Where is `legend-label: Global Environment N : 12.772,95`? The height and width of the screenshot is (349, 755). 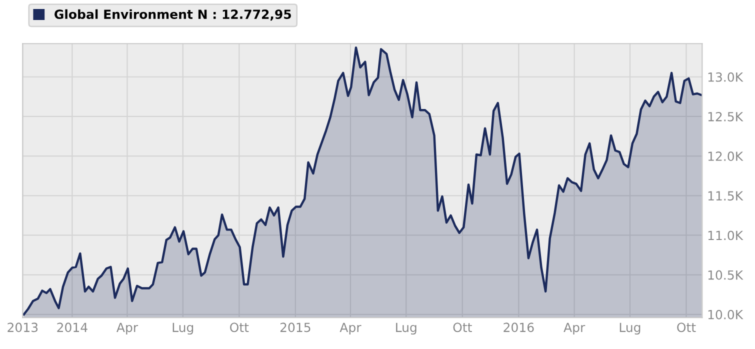
legend-label: Global Environment N : 12.772,95 is located at coordinates (172, 15).